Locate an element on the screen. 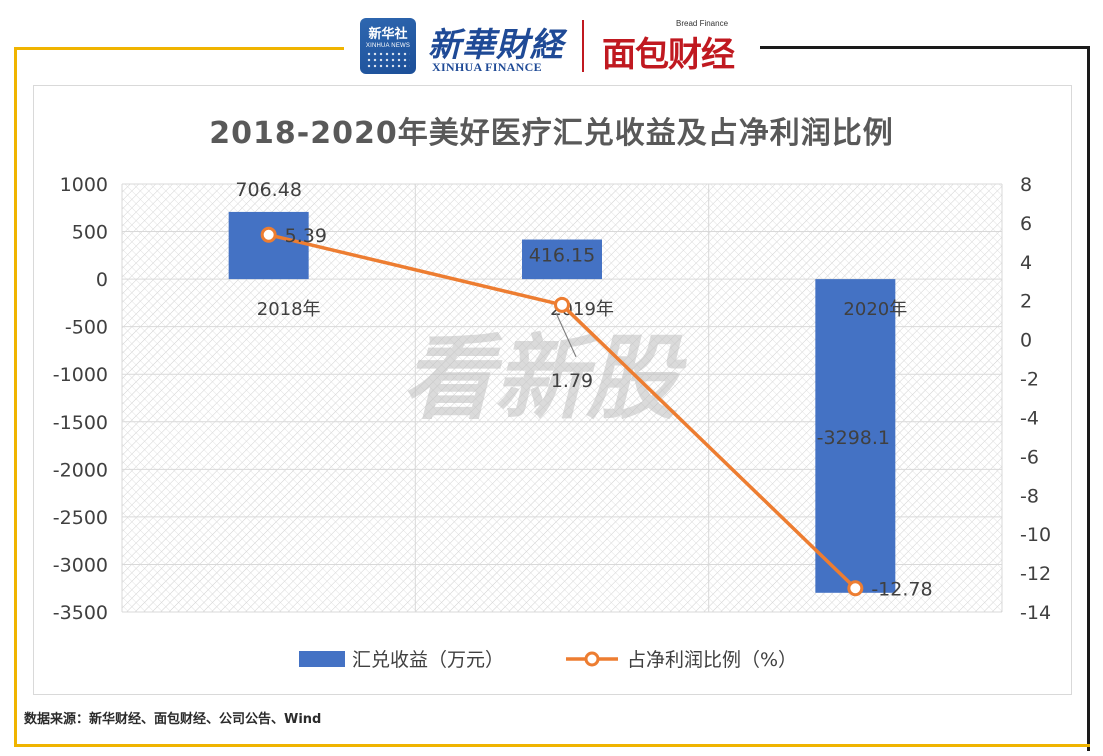  bar-data-label: 706.48 is located at coordinates (268, 190).